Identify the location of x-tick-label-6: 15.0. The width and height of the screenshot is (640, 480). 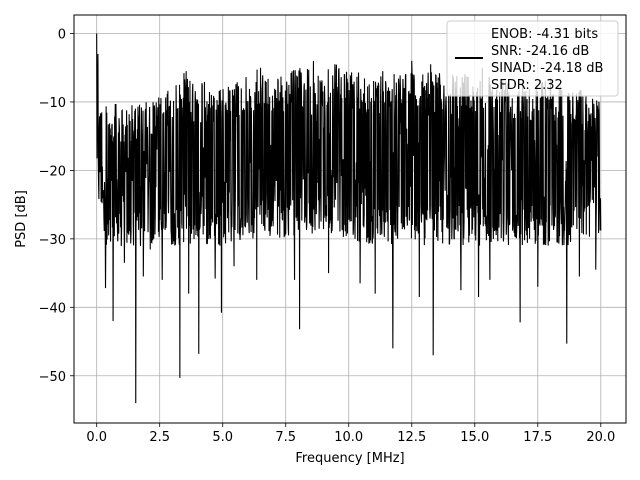
(474, 437).